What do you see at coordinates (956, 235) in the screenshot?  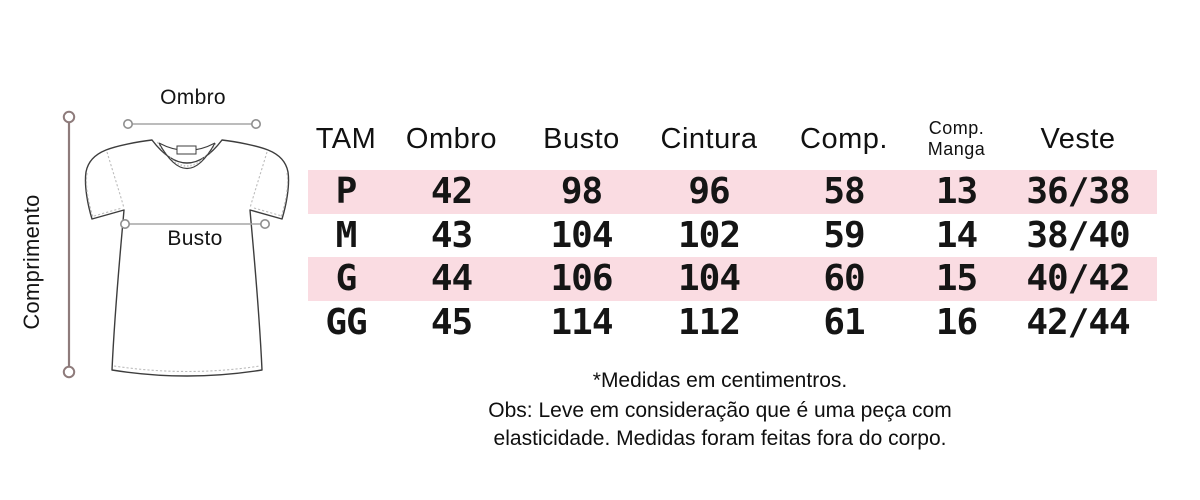 I see `manga-value: 14` at bounding box center [956, 235].